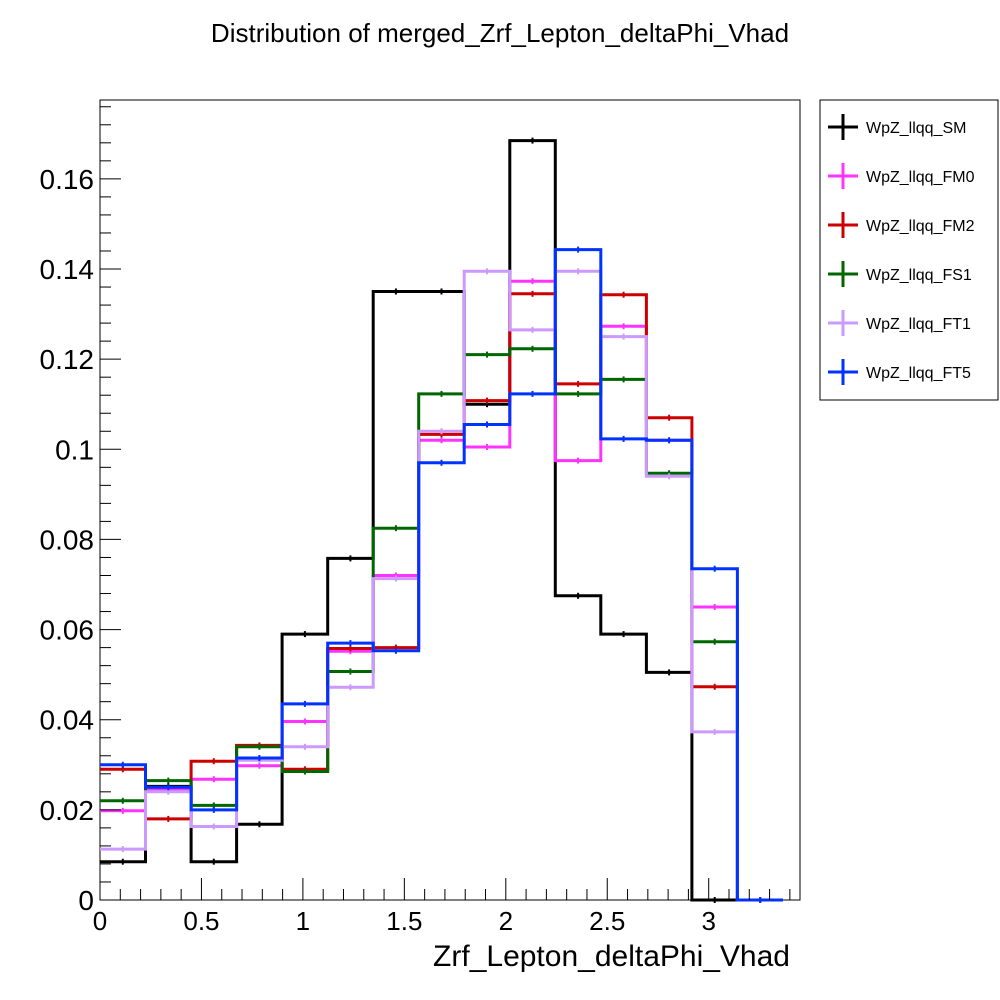 Image resolution: width=1000 pixels, height=1000 pixels. I want to click on y-tick-labels: 0 0.02 0.04 0.06 0.08 0.1 0.12 0.14 0.16, so click(67, 540).